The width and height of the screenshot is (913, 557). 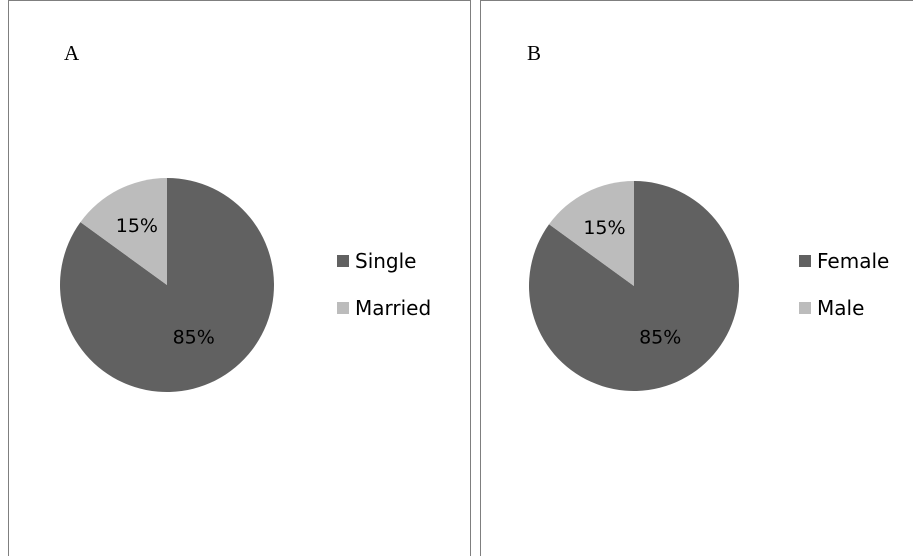 What do you see at coordinates (343, 308) in the screenshot?
I see `legend-swatch-married` at bounding box center [343, 308].